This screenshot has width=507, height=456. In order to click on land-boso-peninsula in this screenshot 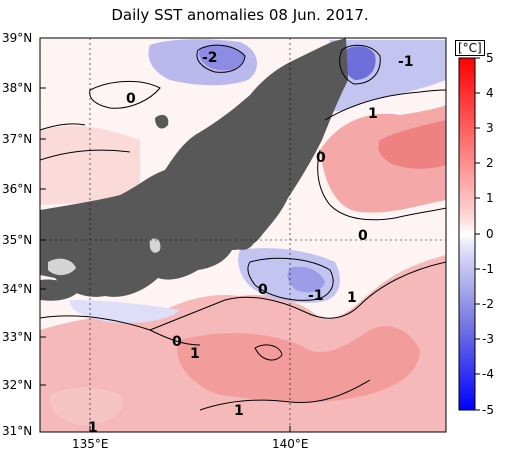, I will do `click(243, 240)`.